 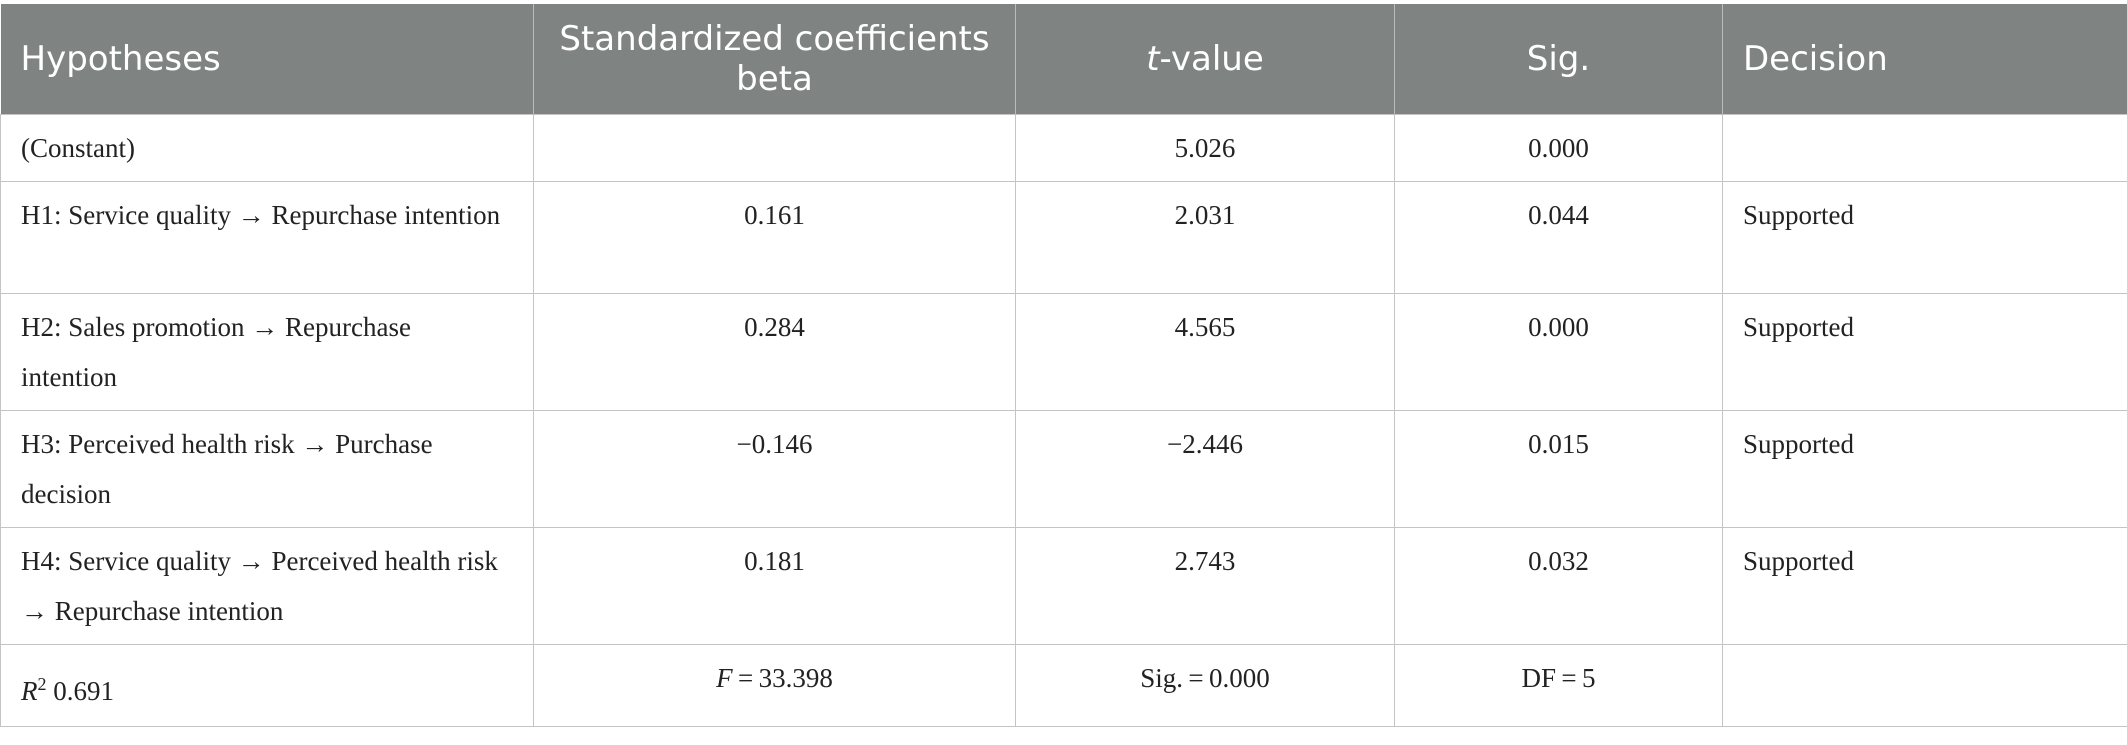 I want to click on cell-empty, so click(x=1924, y=685).